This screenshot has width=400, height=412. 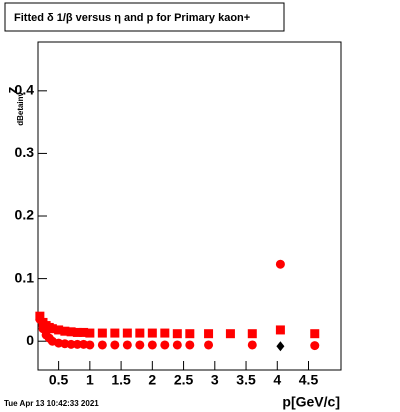 What do you see at coordinates (90, 380) in the screenshot?
I see `x-tick-label: 1` at bounding box center [90, 380].